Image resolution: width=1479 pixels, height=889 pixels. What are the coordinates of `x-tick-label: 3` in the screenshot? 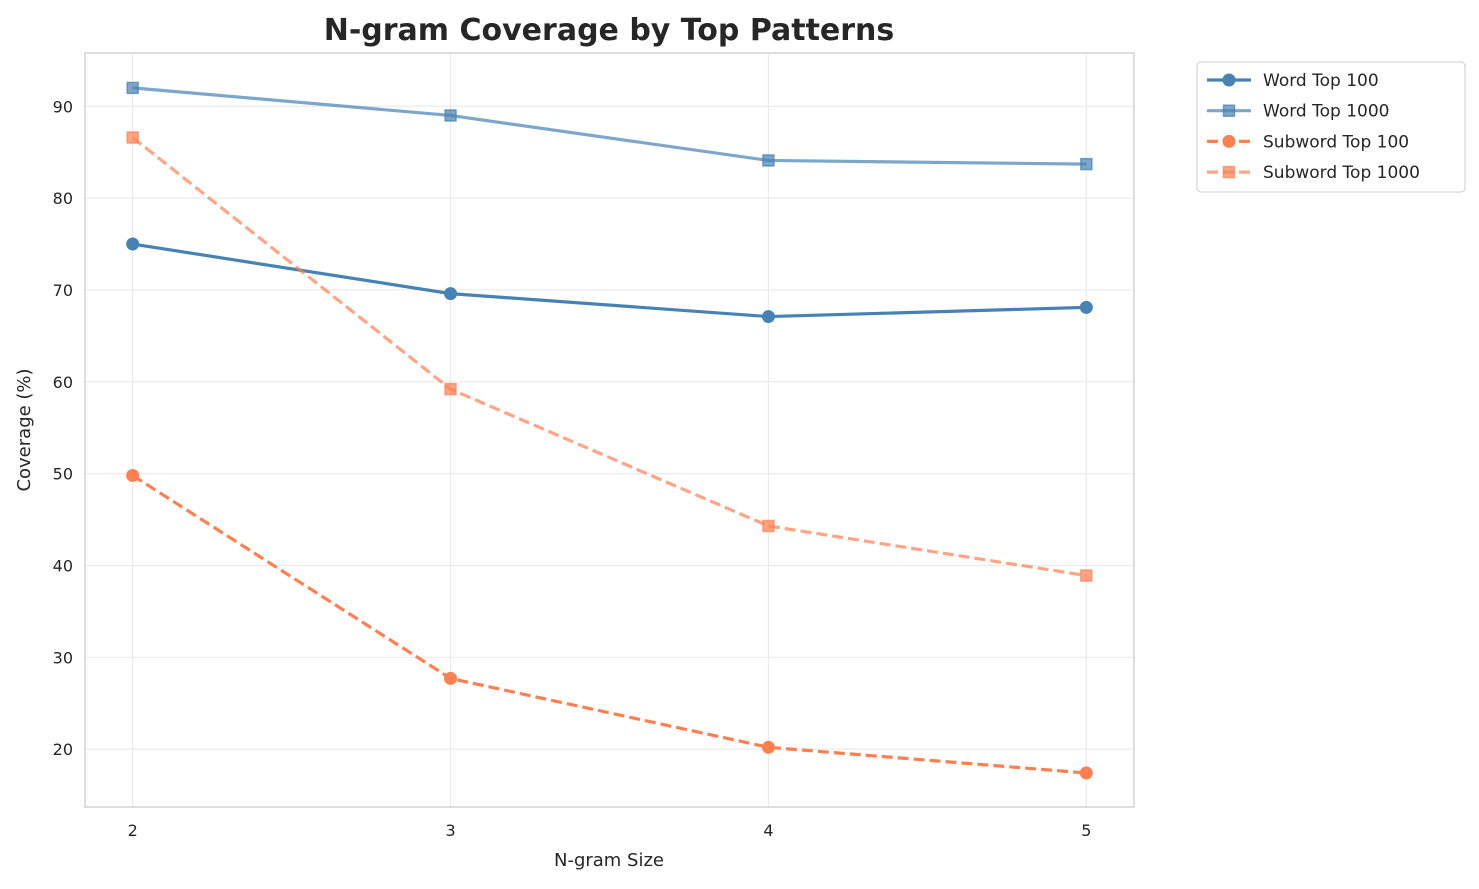 It's located at (450, 830).